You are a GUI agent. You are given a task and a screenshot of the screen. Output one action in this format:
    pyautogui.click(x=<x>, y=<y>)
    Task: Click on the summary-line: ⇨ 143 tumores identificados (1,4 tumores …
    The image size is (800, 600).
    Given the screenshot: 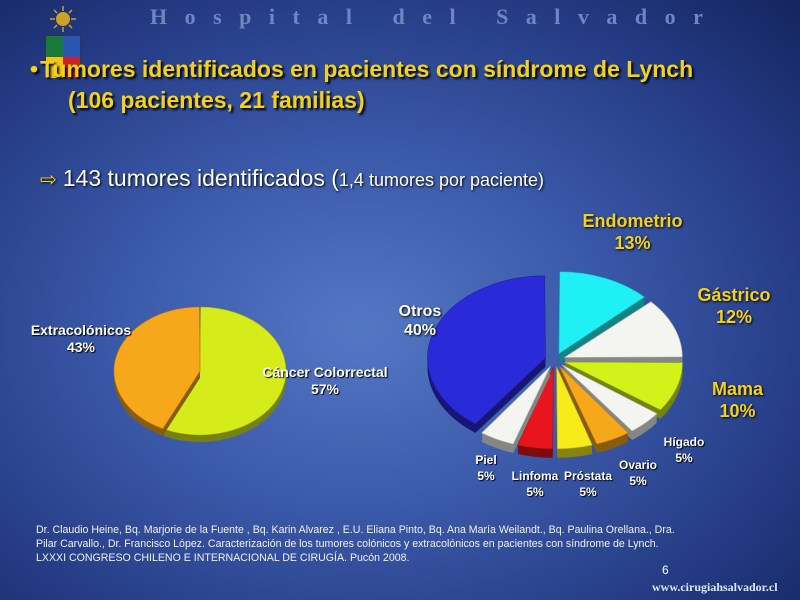 What is the action you would take?
    pyautogui.click(x=292, y=178)
    